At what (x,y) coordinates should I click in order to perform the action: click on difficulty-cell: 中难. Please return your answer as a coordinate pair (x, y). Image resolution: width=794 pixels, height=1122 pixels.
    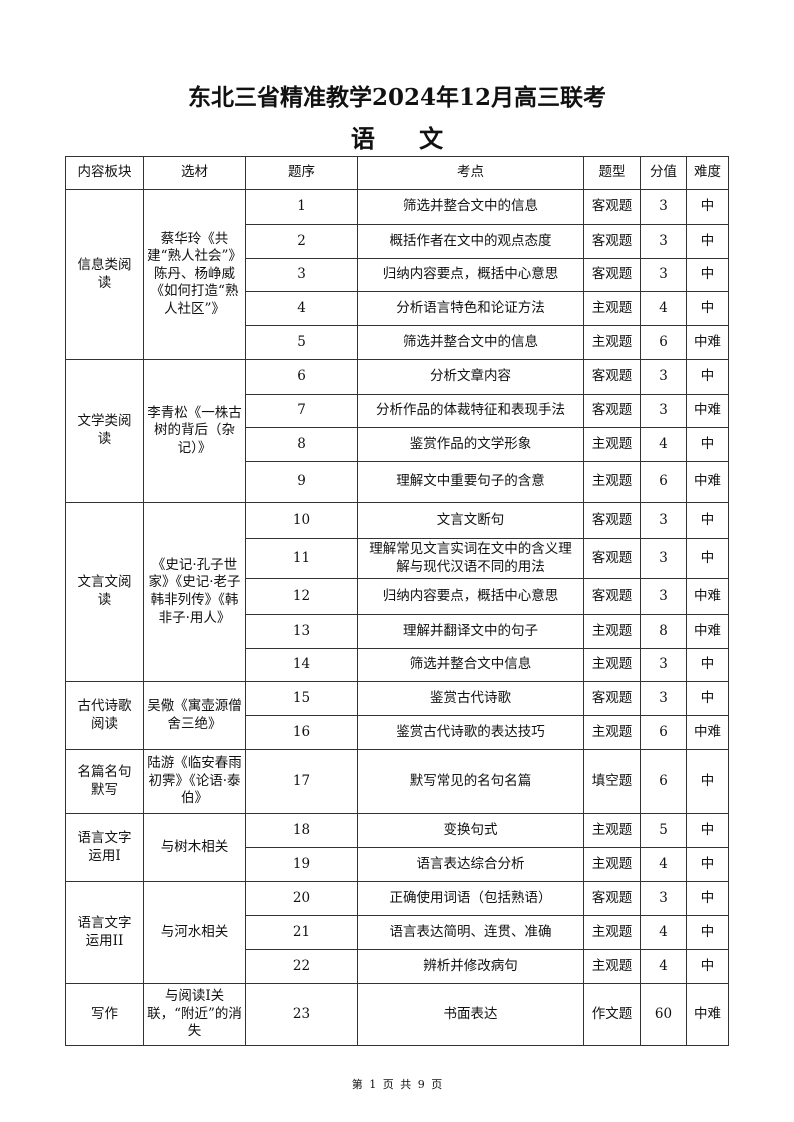
    Looking at the image, I should click on (707, 342).